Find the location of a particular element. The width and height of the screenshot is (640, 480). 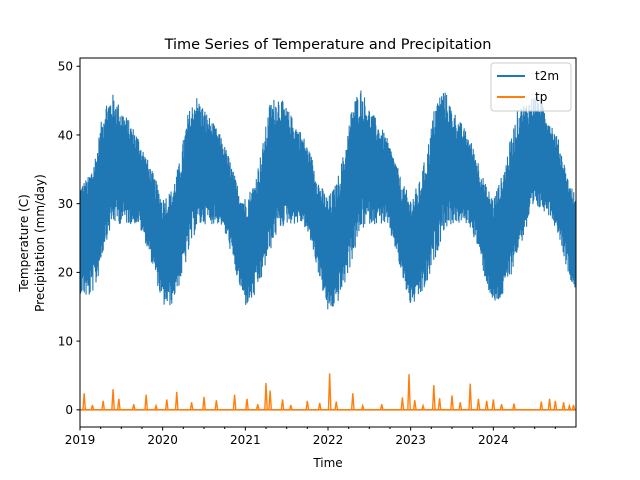

x-tick-label: 2021 is located at coordinates (245, 440).